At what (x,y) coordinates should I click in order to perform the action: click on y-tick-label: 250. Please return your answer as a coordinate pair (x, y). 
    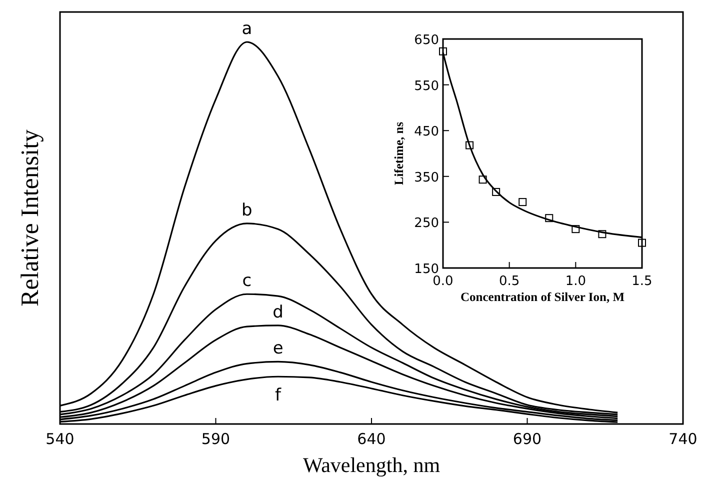
    Looking at the image, I should click on (426, 224).